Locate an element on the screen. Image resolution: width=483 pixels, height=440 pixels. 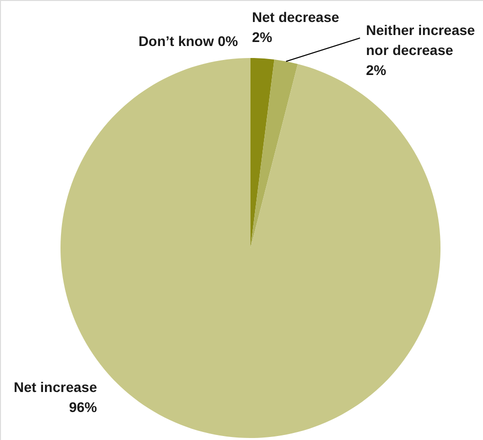
slice-label: Neither increase nor decrease is located at coordinates (421, 40).